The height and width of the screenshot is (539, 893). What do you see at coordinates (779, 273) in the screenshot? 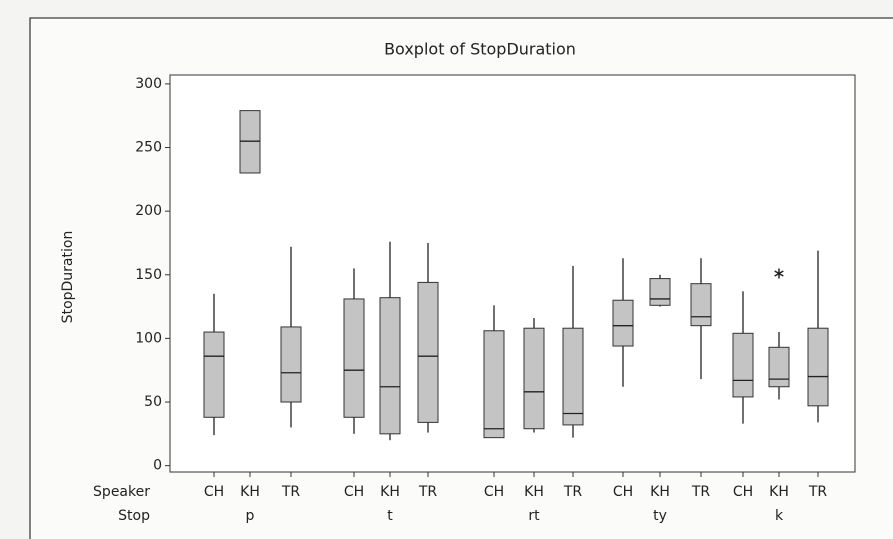
I see `outlier` at bounding box center [779, 273].